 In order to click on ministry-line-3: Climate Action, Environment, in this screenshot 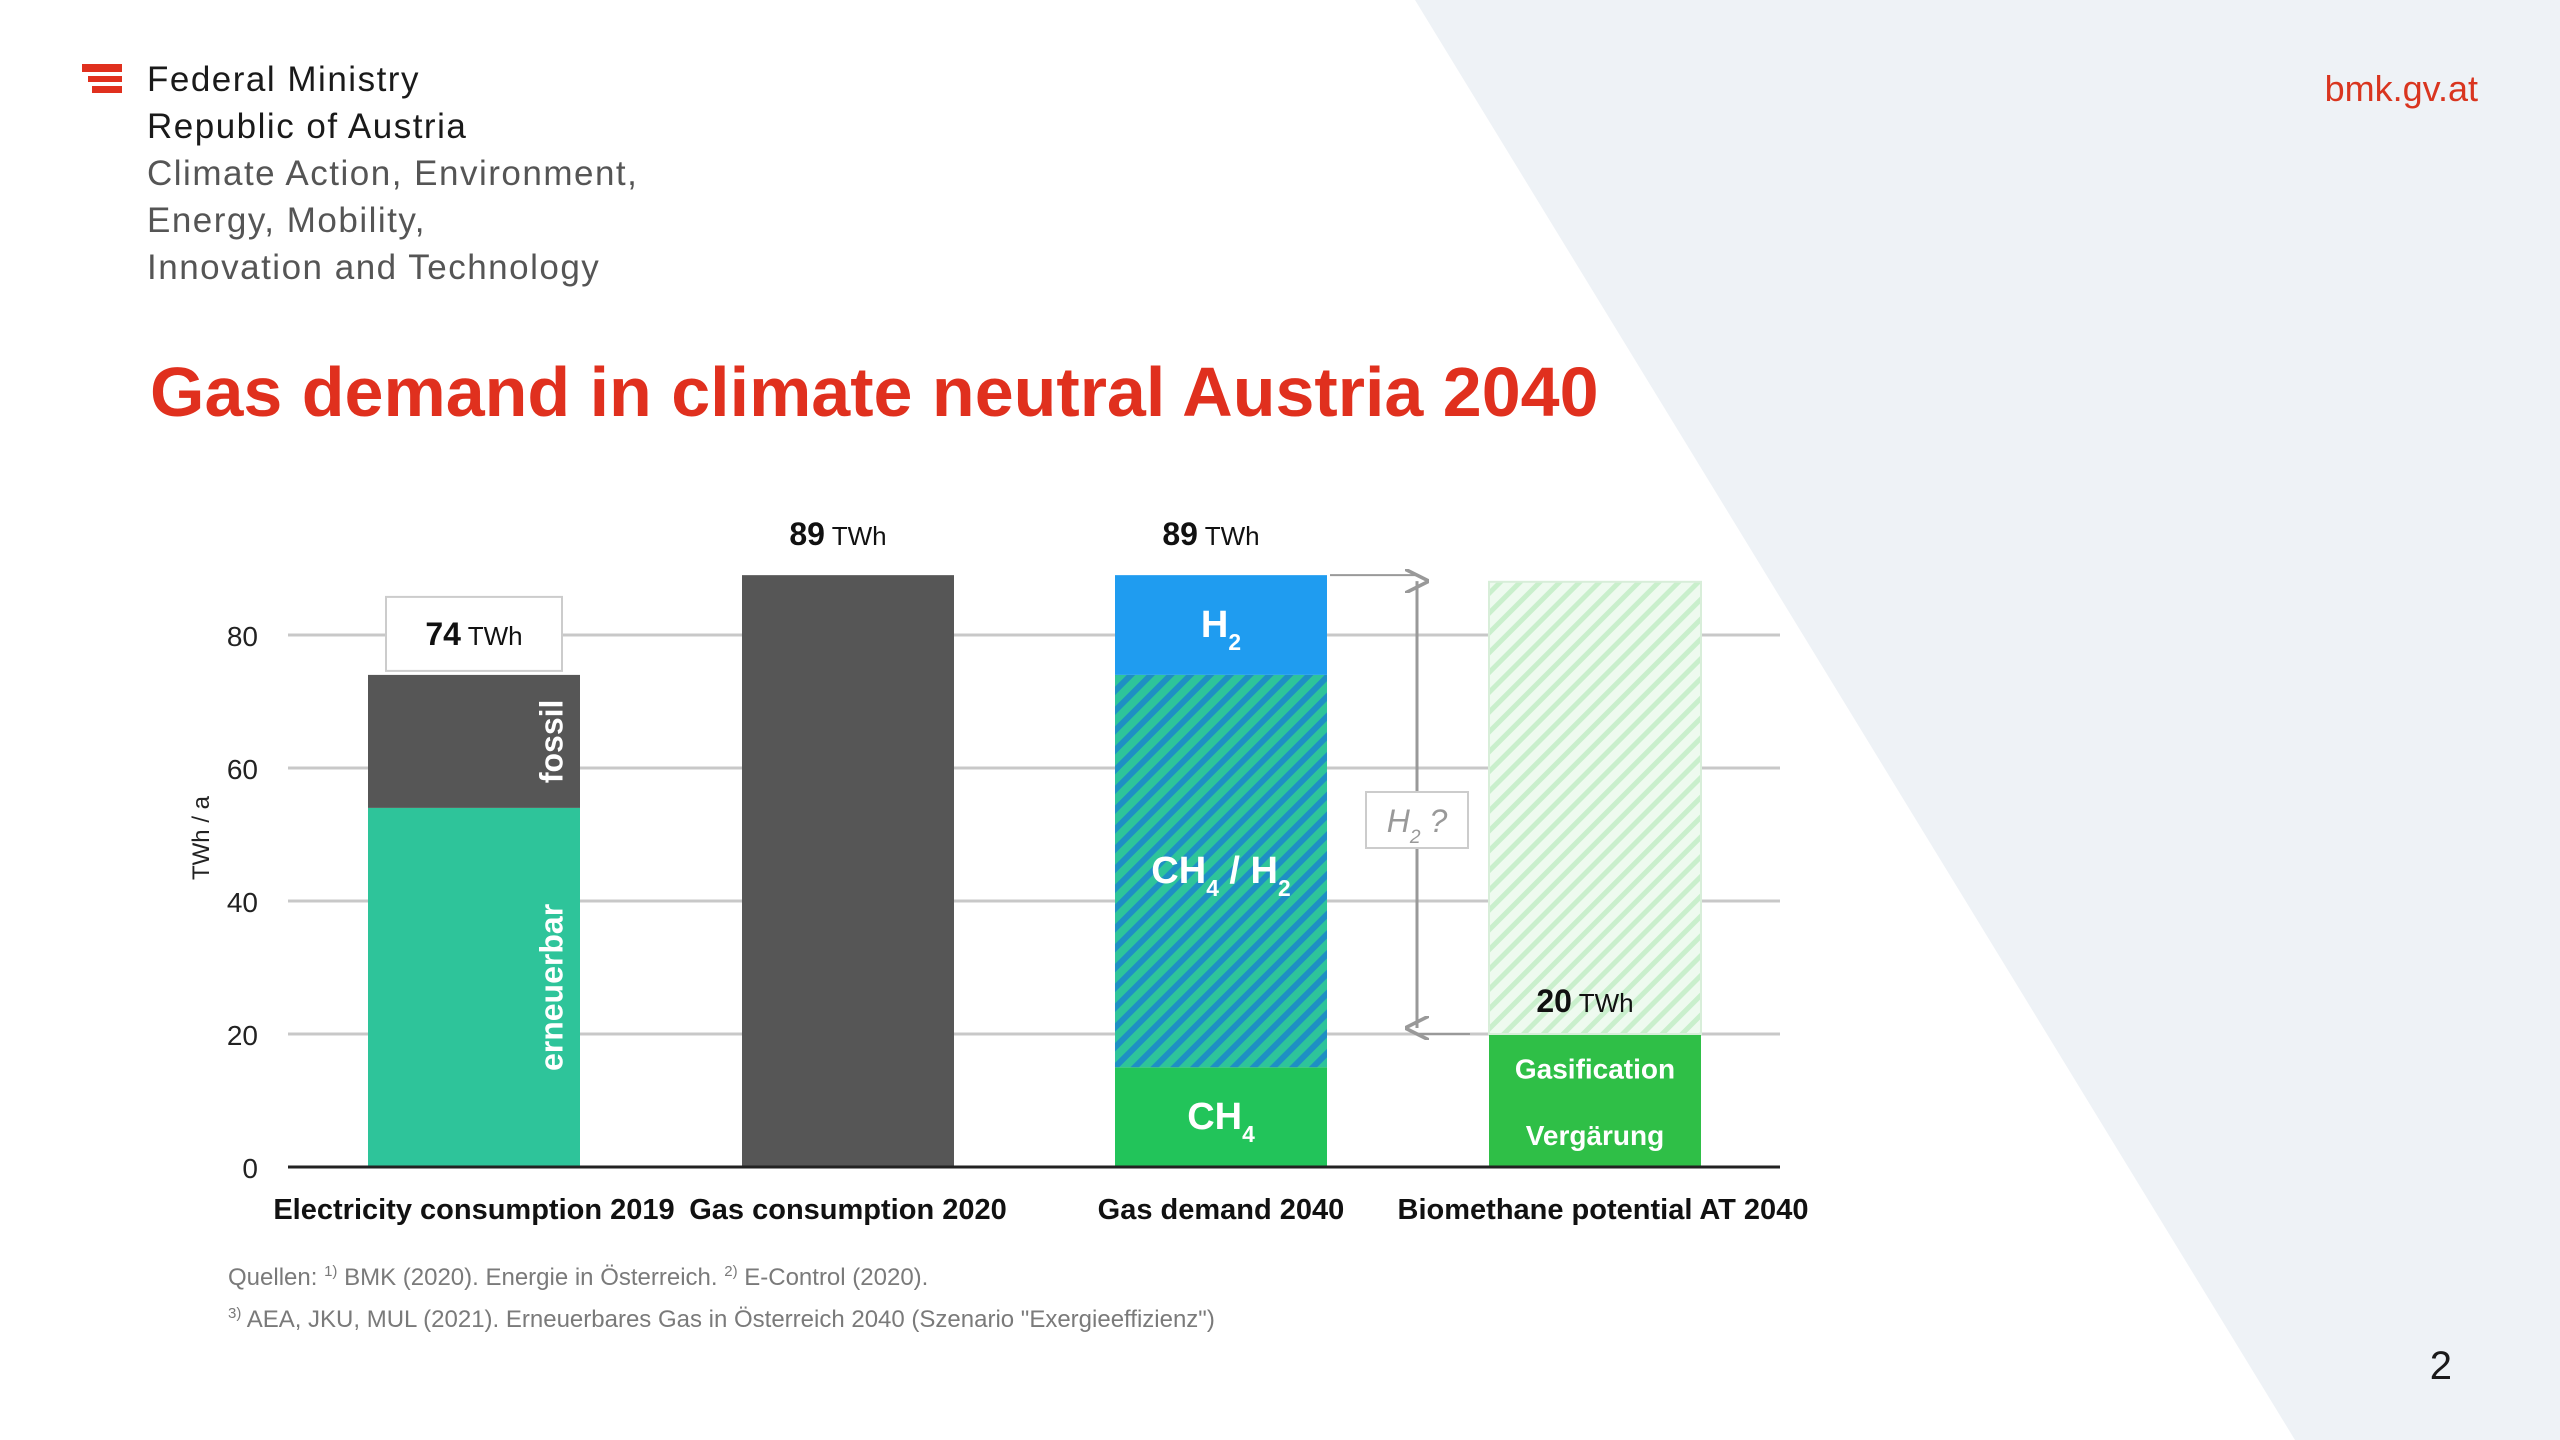, I will do `click(393, 173)`.